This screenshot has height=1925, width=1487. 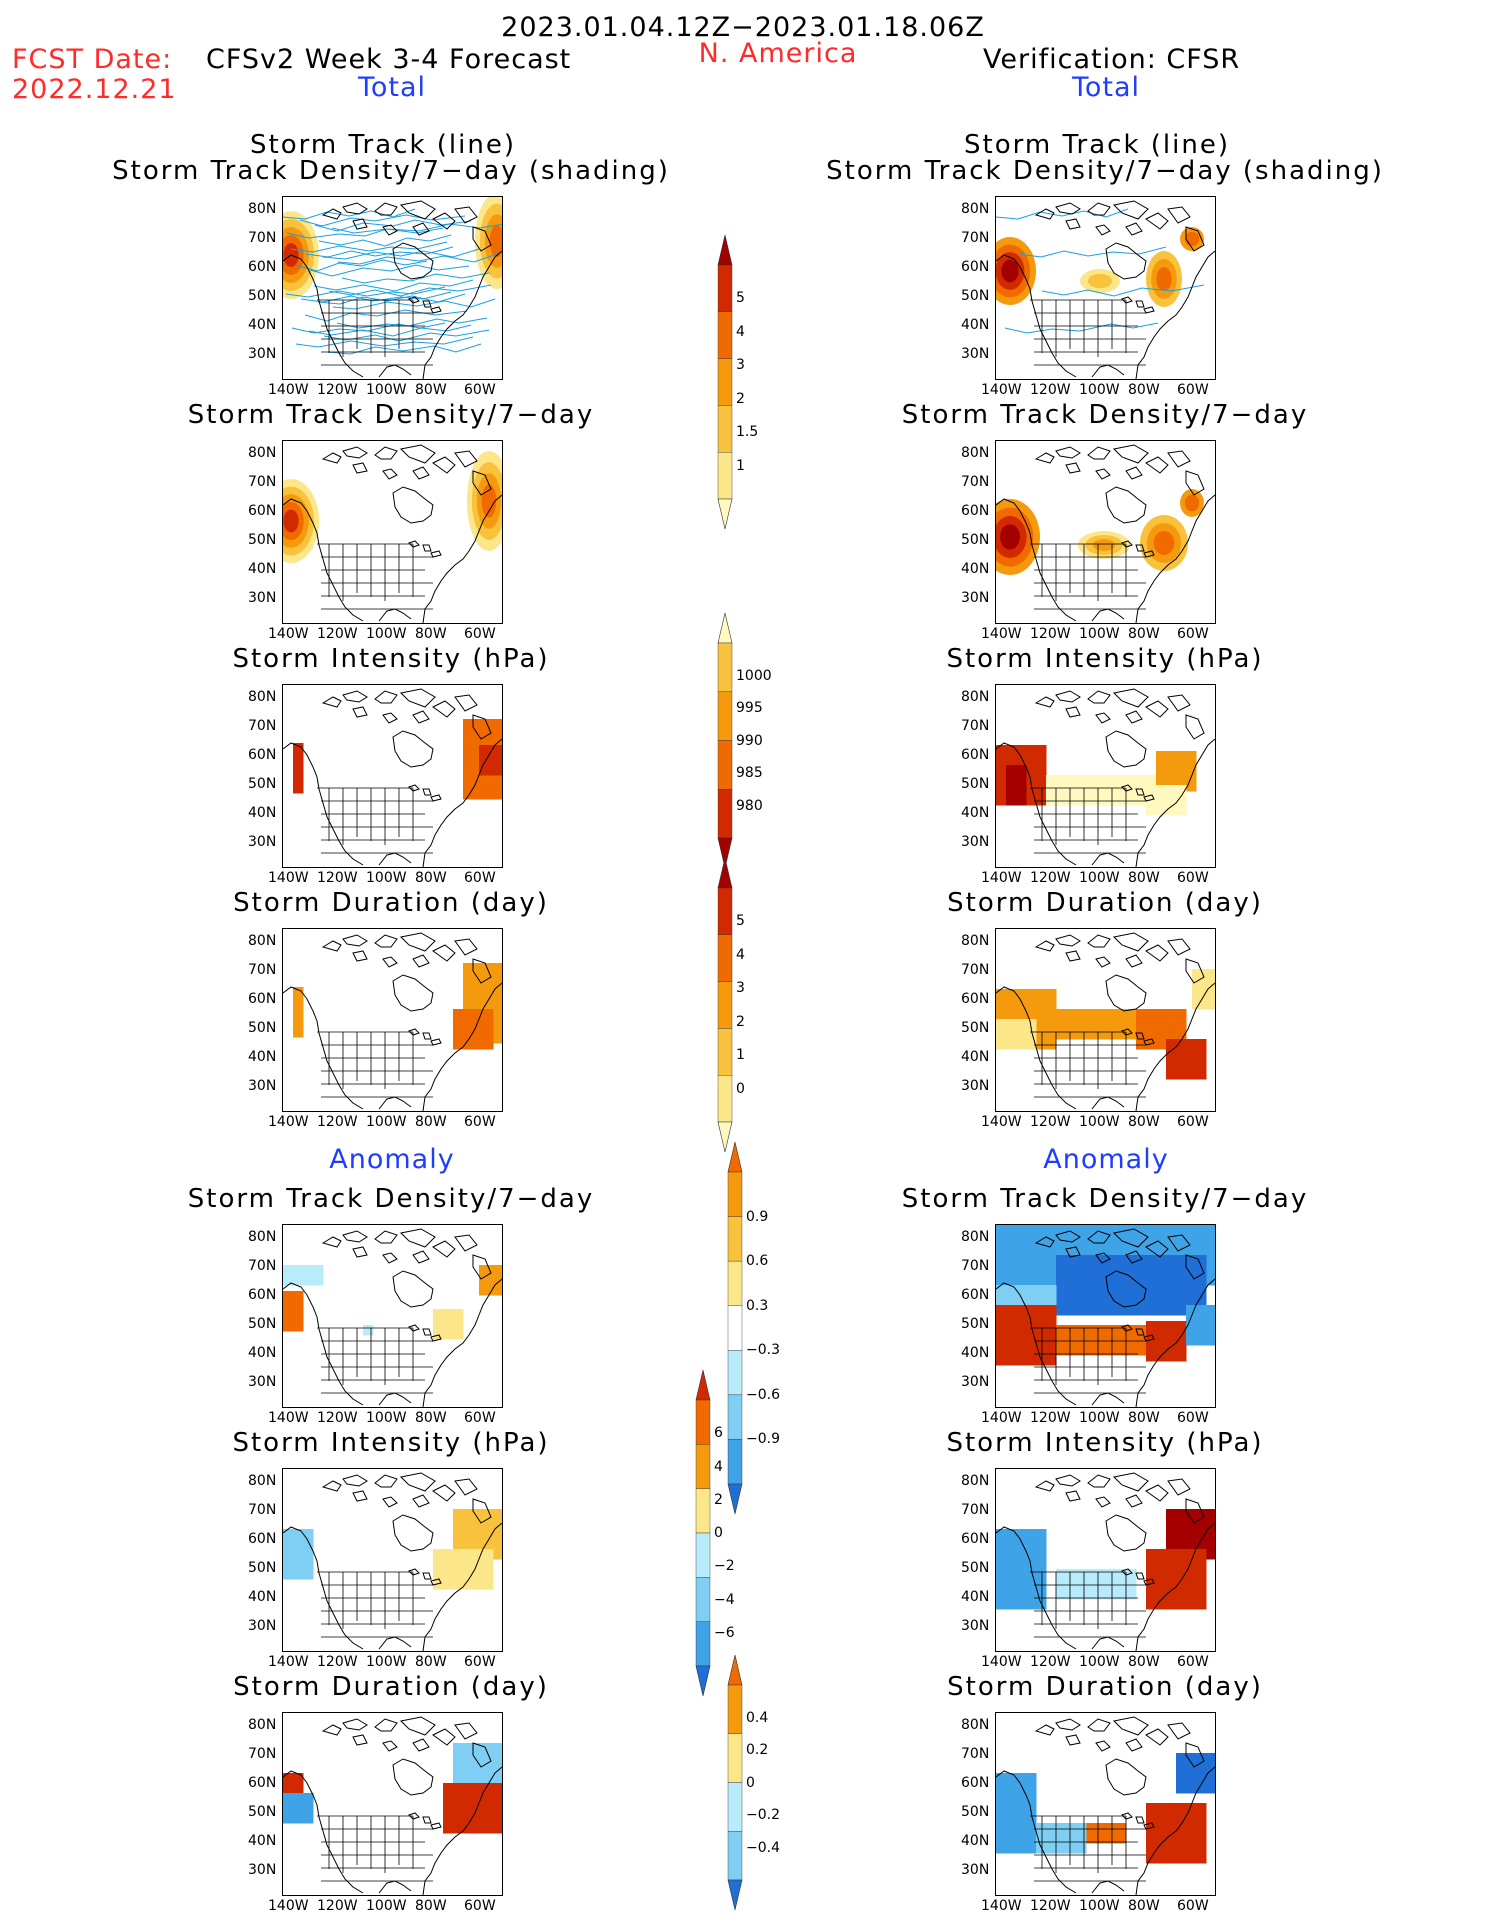 What do you see at coordinates (1106, 1833) in the screenshot?
I see `anom-central` at bounding box center [1106, 1833].